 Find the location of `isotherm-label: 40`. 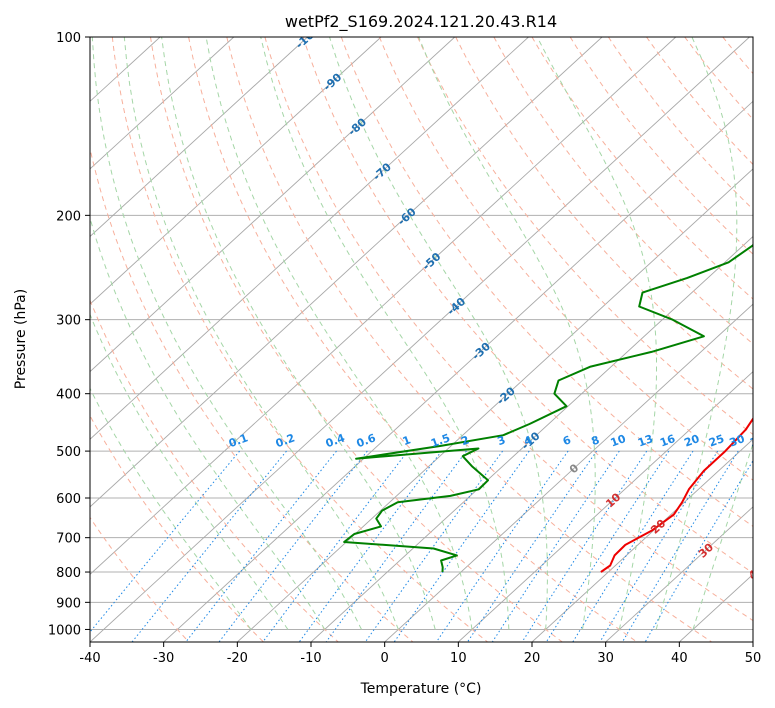

isotherm-label: 40 is located at coordinates (756, 572).